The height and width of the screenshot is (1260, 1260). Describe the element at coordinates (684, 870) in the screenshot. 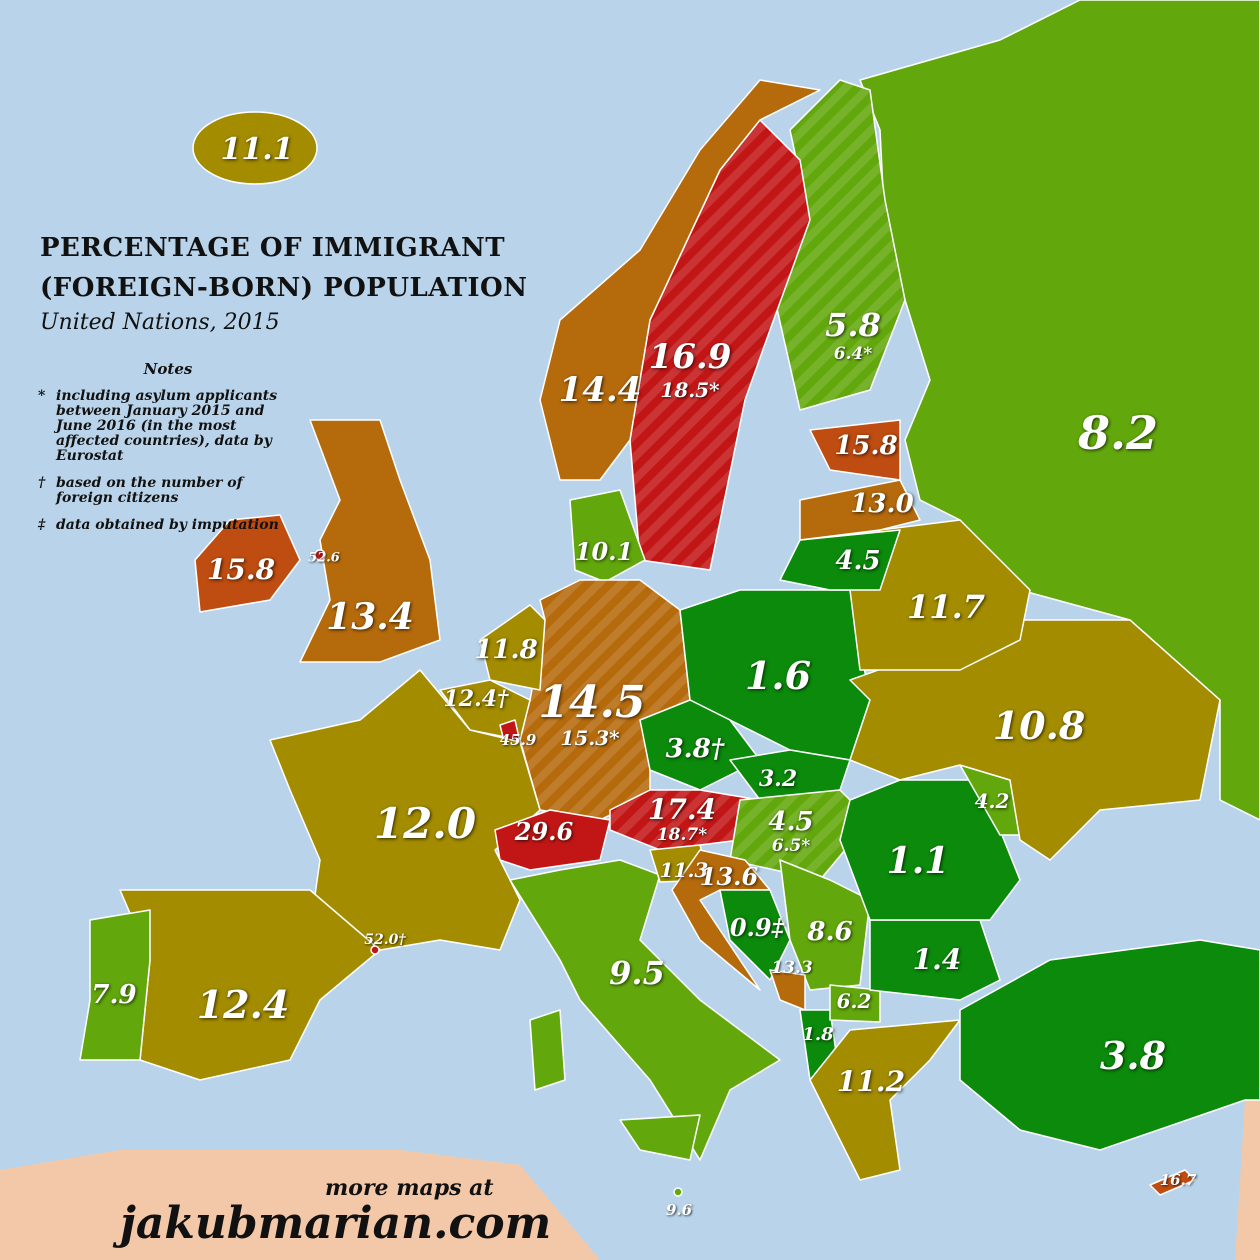

I see `label-slovenia: 11.3` at that location.